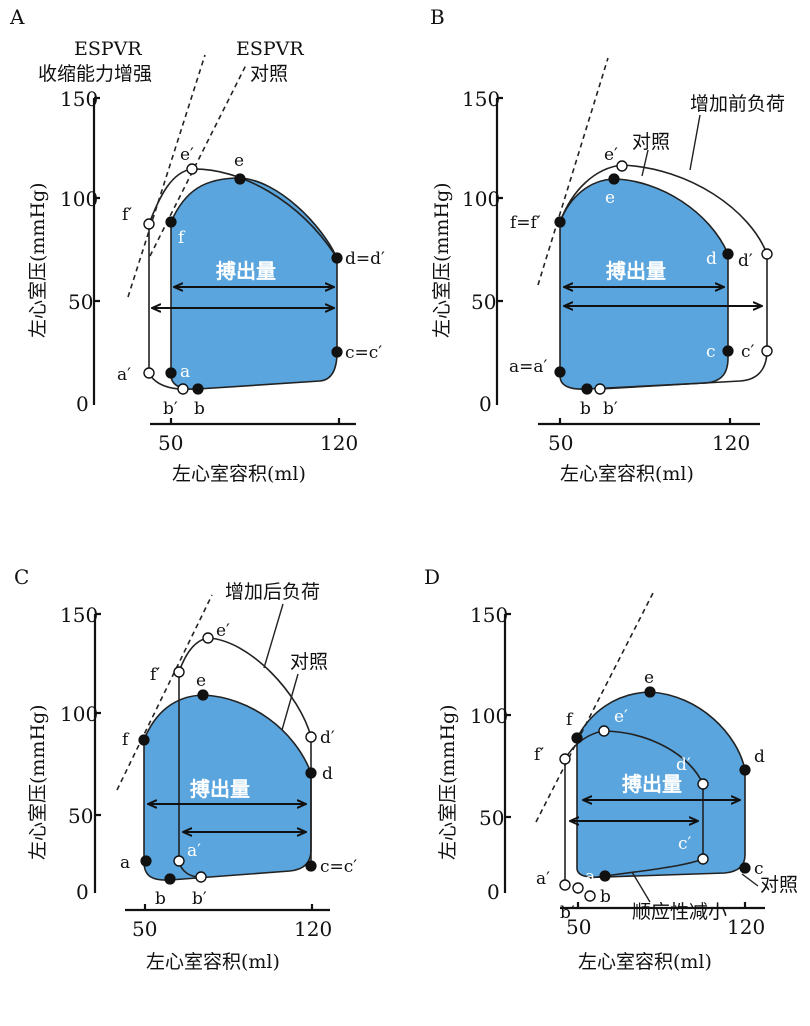 Image resolution: width=810 pixels, height=1026 pixels. Describe the element at coordinates (745, 261) in the screenshot. I see `label-d-prime: d′` at that location.